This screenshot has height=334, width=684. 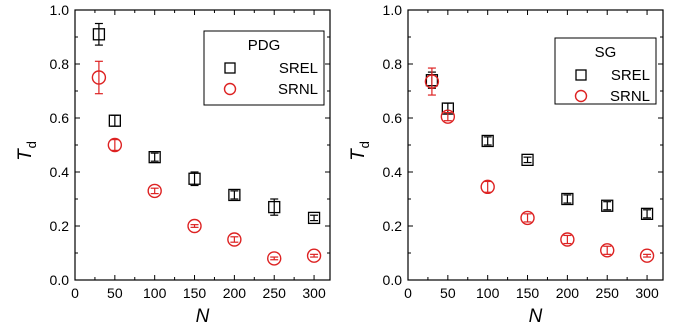 I want to click on legend-title: SG, so click(x=606, y=52).